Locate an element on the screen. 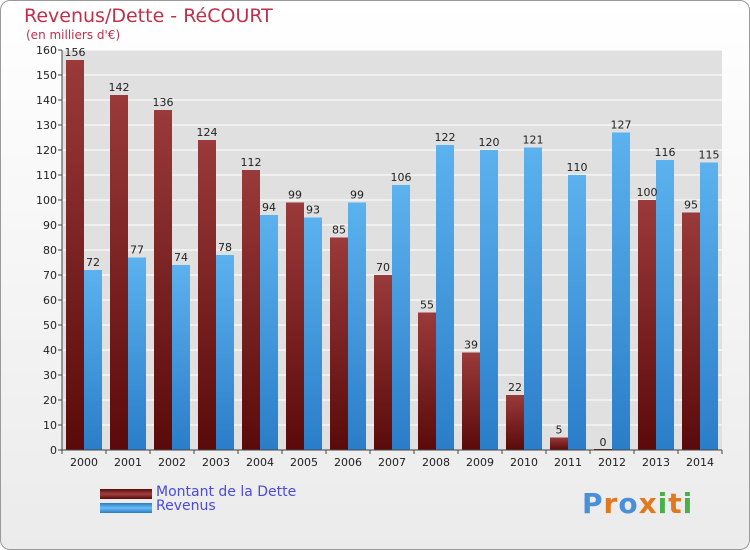  x-tick-label: 2009 is located at coordinates (480, 462).